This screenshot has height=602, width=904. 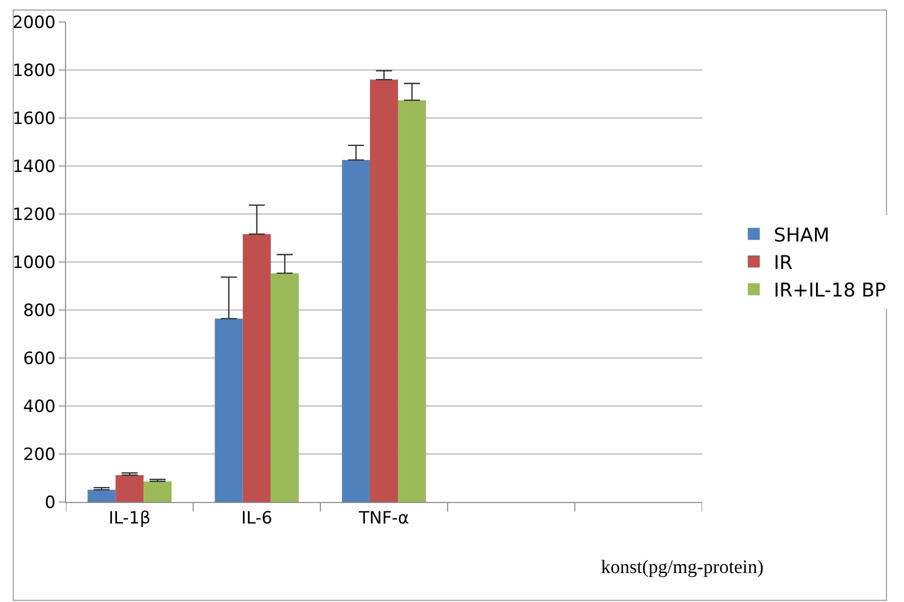 What do you see at coordinates (783, 263) in the screenshot?
I see `legend-label: IR` at bounding box center [783, 263].